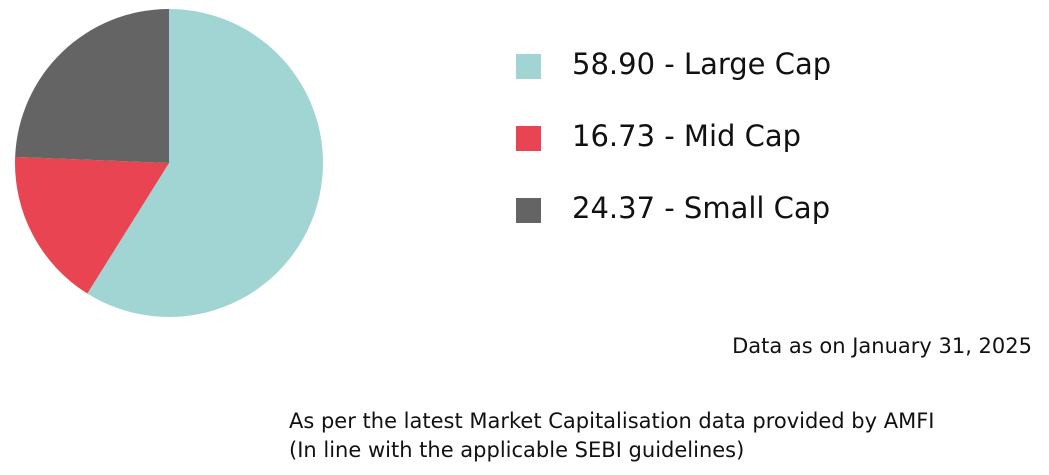  What do you see at coordinates (701, 64) in the screenshot?
I see `legend-label: 58.90 - Large Cap` at bounding box center [701, 64].